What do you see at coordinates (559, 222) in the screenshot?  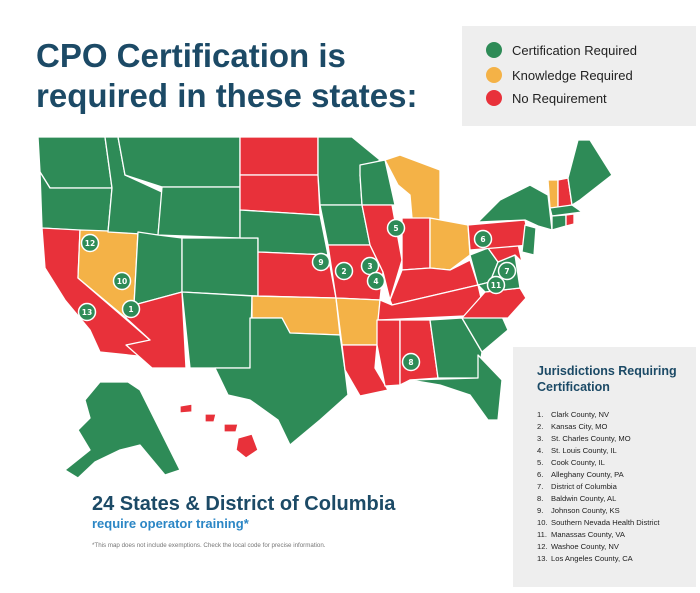 I see `state-connecticut` at bounding box center [559, 222].